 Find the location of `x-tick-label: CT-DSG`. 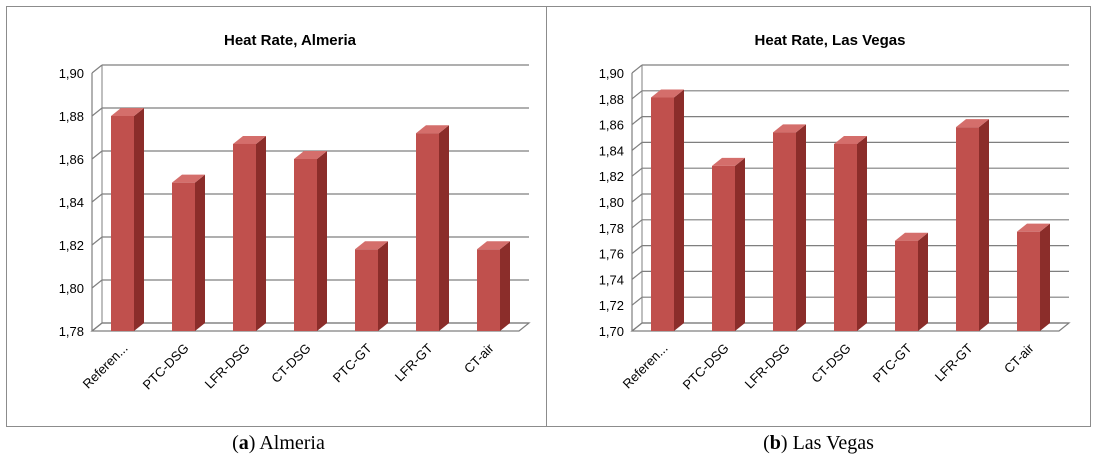

x-tick-label: CT-DSG is located at coordinates (830, 363).